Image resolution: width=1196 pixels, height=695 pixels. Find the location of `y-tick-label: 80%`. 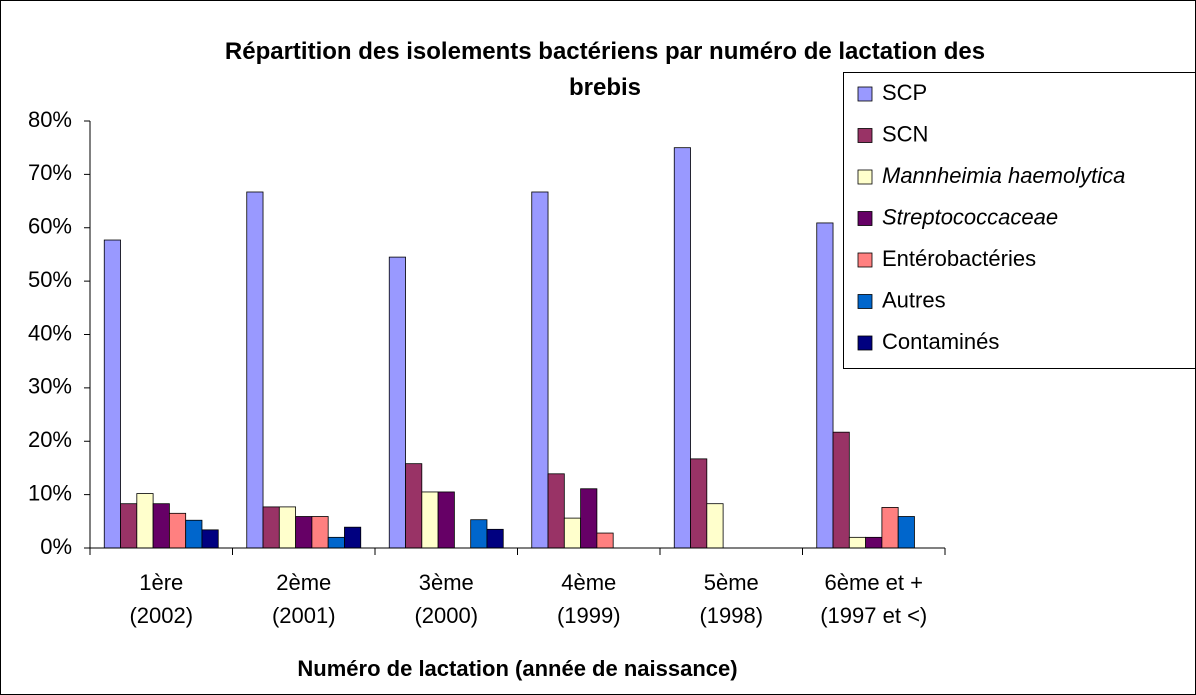

y-tick-label: 80% is located at coordinates (50, 119).